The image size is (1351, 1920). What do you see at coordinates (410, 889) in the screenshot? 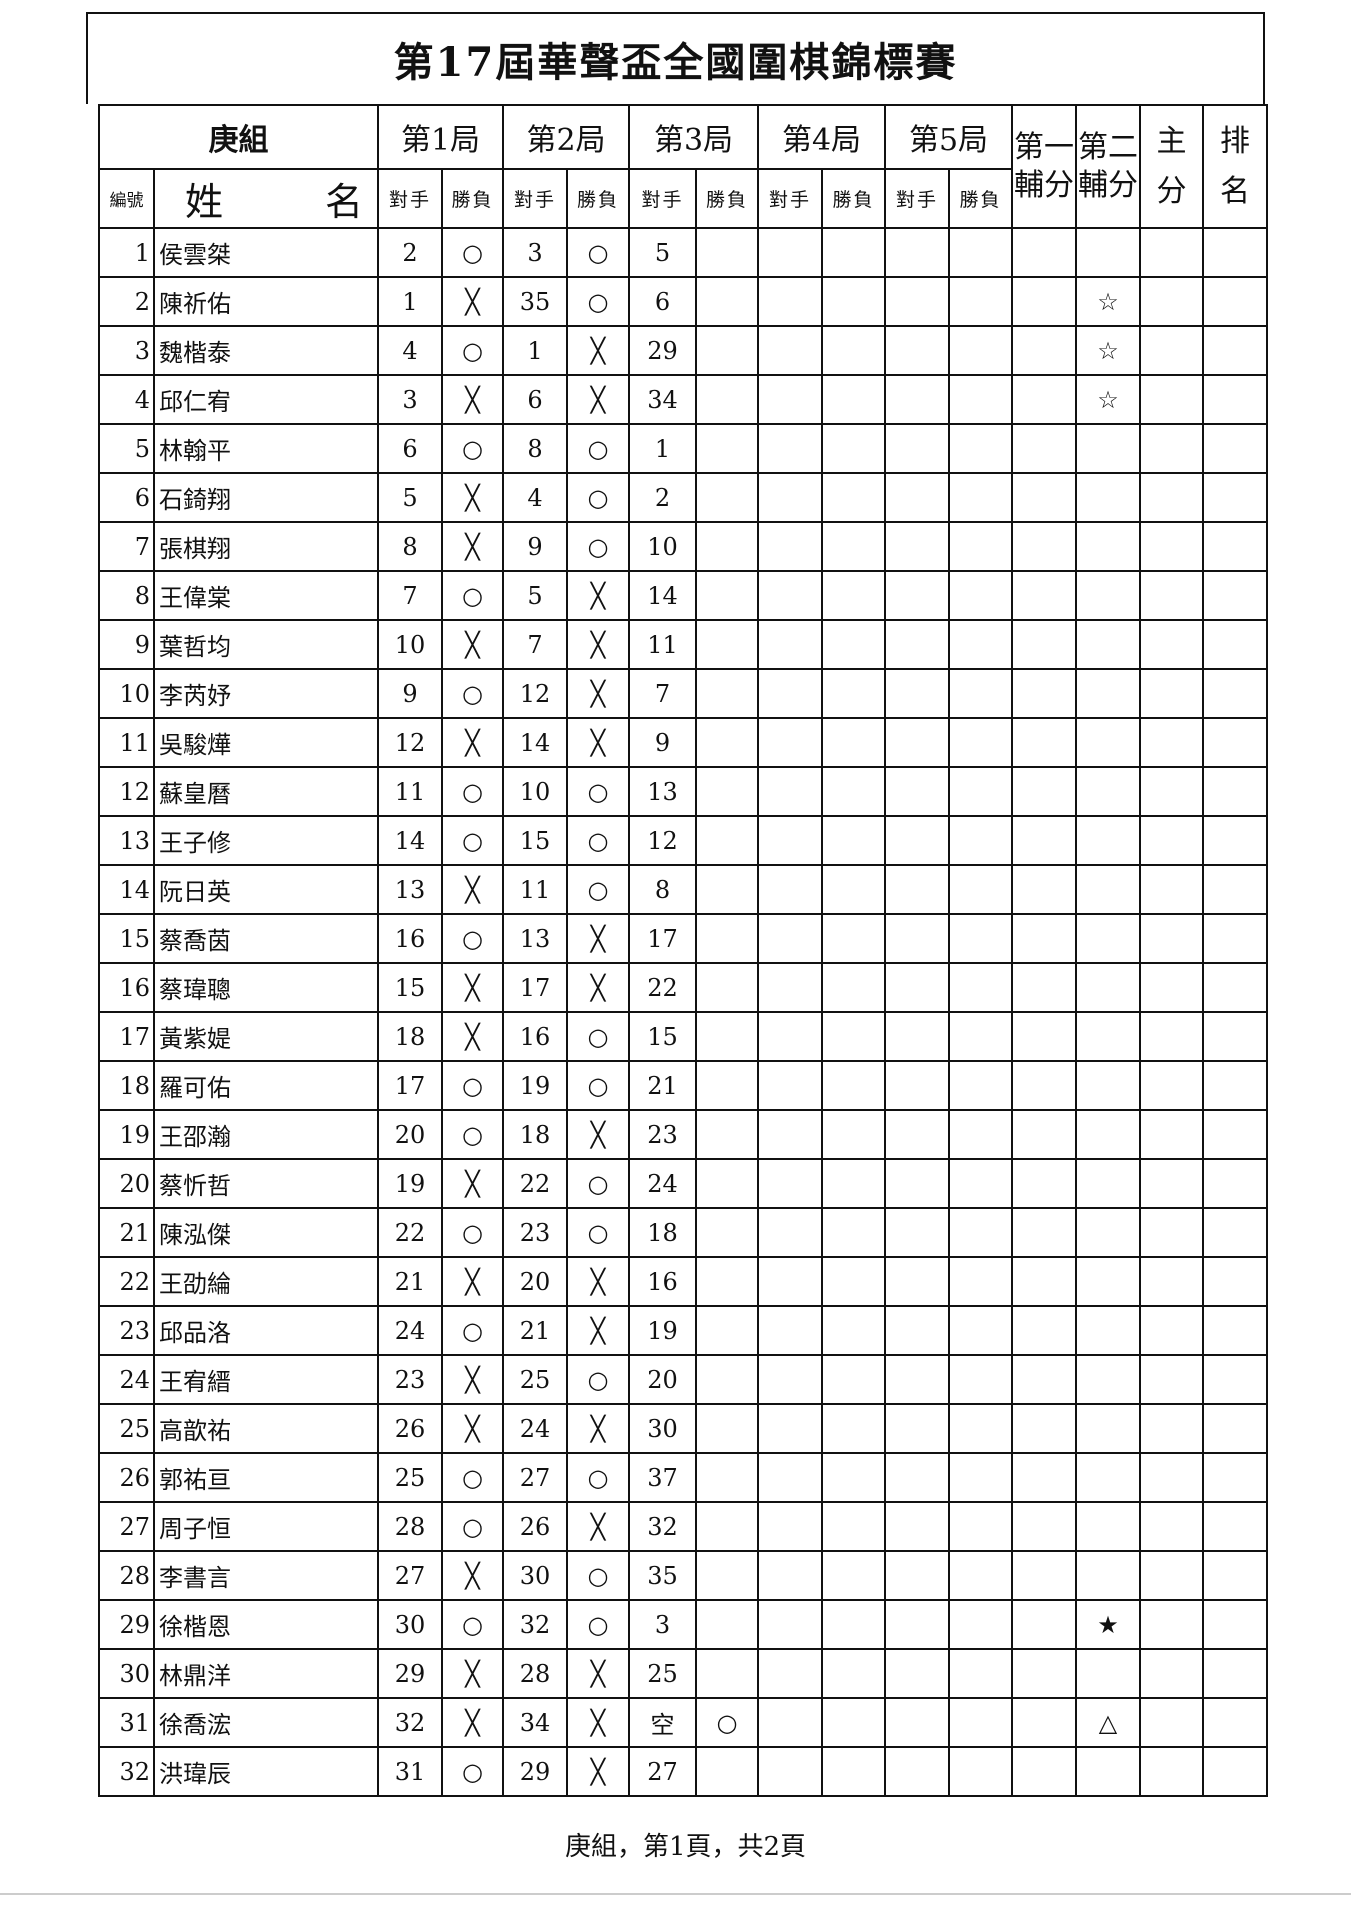
I see `round-1-opponent: 13` at bounding box center [410, 889].